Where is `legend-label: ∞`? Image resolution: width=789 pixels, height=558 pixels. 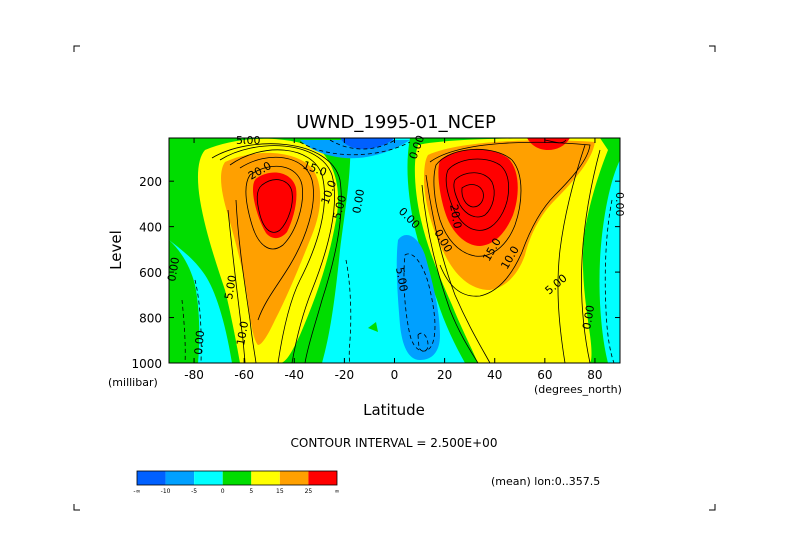
legend-label: ∞ is located at coordinates (337, 491).